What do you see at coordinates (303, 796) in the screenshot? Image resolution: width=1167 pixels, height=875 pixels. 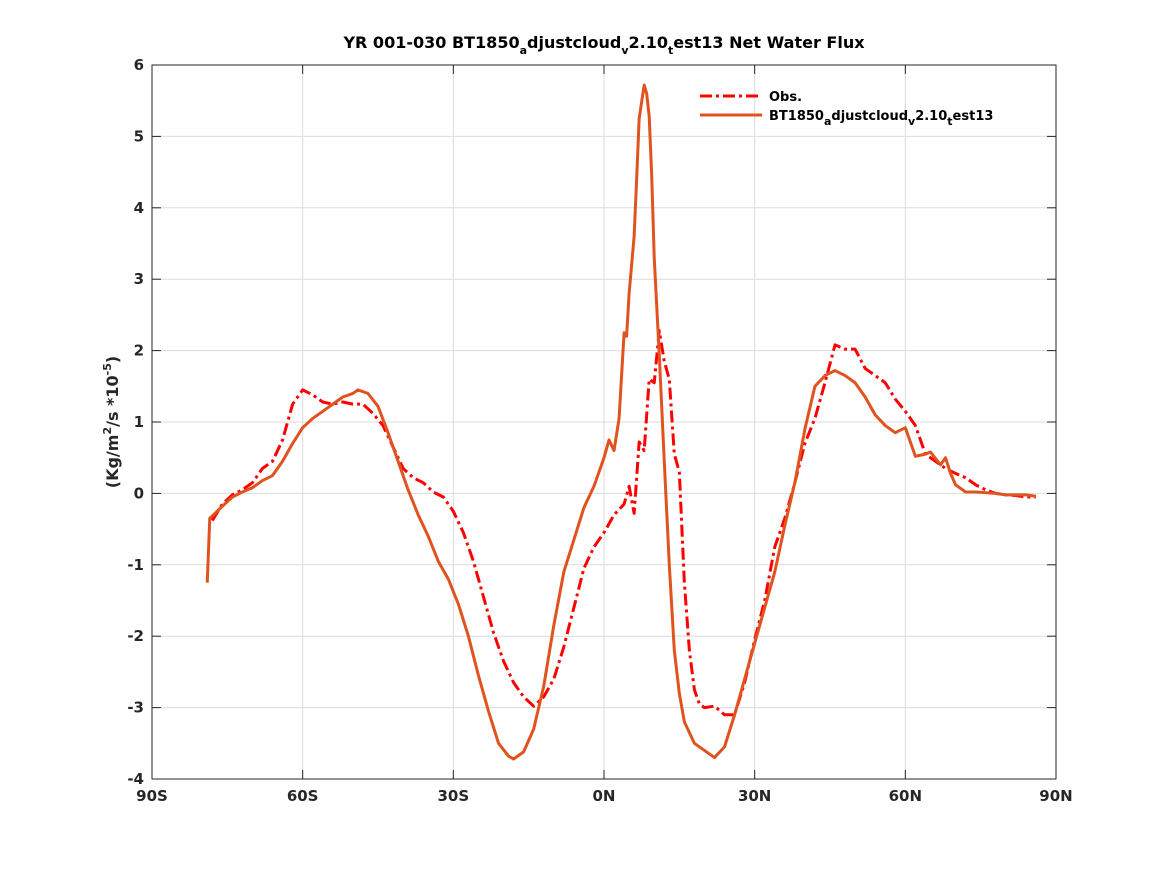 I see `x-tick-label: 60S` at bounding box center [303, 796].